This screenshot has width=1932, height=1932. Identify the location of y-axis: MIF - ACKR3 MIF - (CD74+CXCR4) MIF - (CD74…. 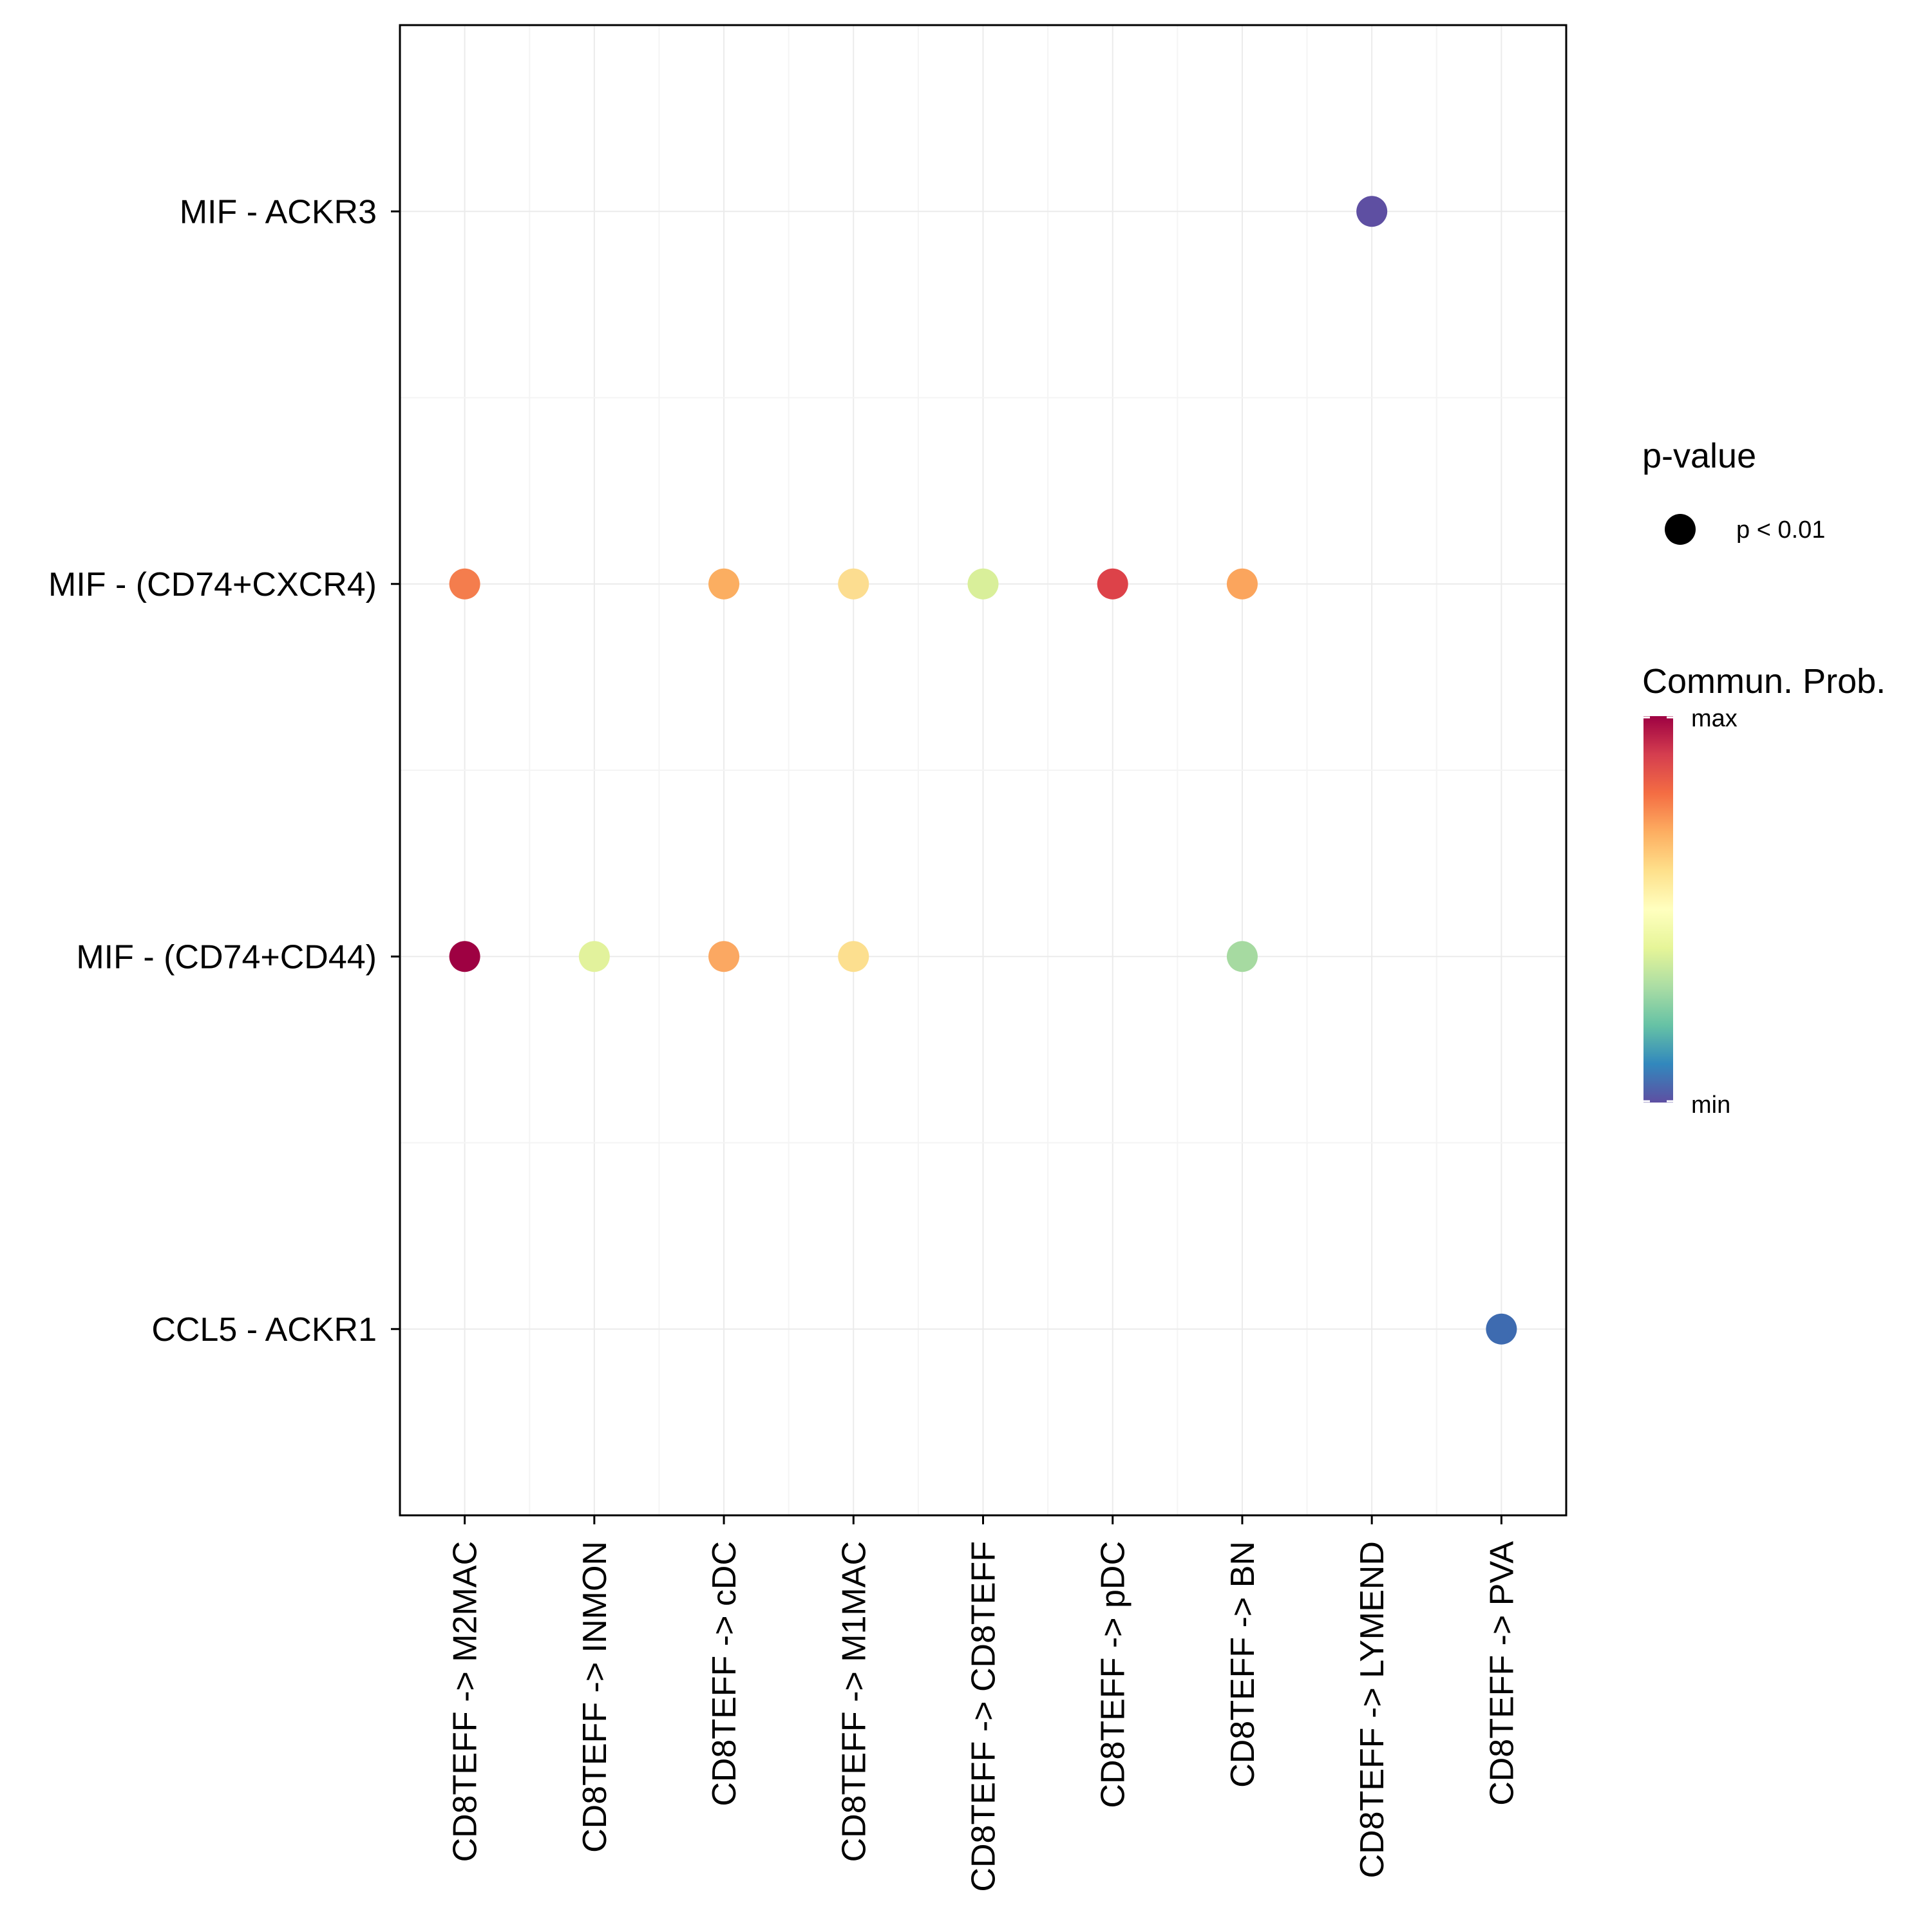
(224, 771).